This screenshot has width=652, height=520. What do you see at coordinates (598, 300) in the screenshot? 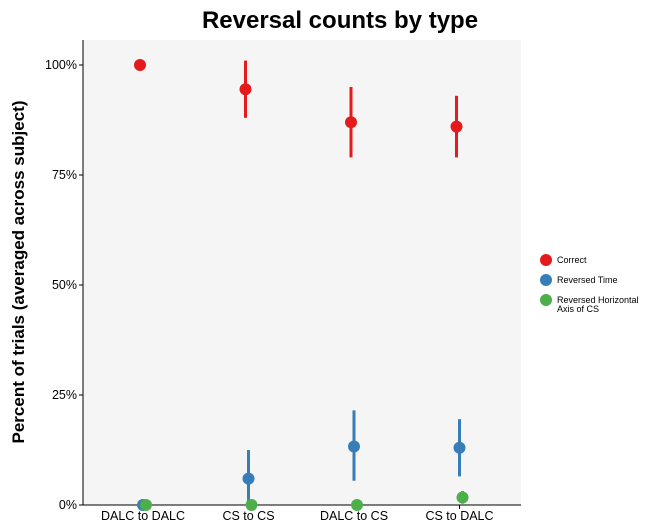
I see `legend-label: Reversed Horizontal` at bounding box center [598, 300].